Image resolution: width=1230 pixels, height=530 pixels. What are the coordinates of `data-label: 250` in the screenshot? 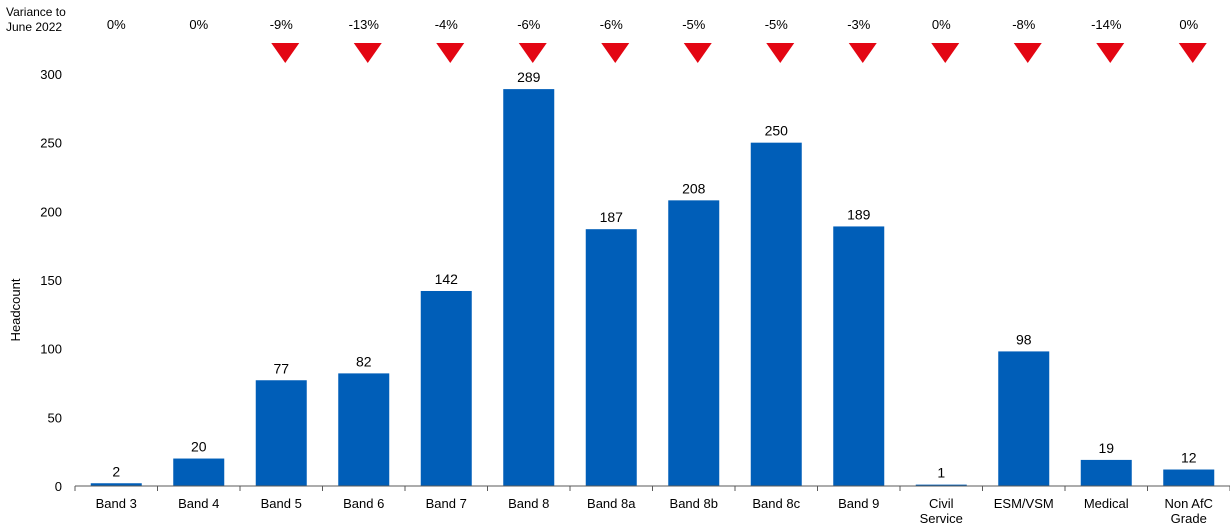 It's located at (777, 131).